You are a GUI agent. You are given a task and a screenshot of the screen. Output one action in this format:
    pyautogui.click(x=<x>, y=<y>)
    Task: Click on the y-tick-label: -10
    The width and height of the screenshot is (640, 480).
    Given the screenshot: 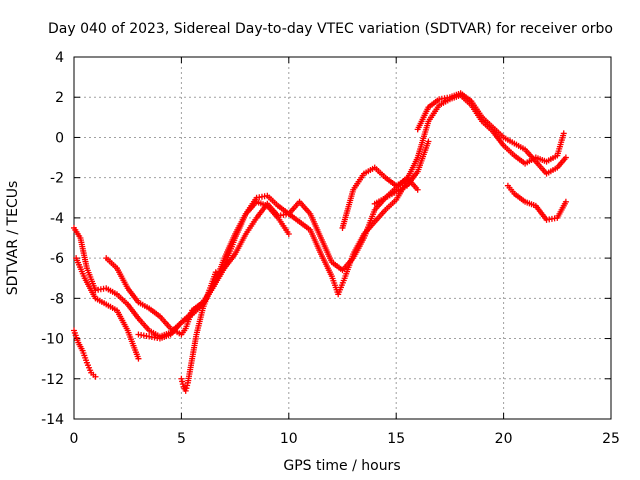 What is the action you would take?
    pyautogui.click(x=52, y=340)
    